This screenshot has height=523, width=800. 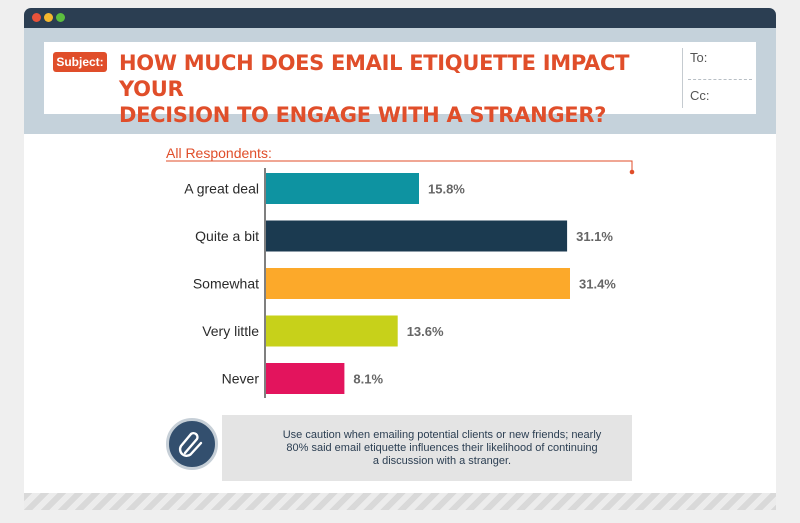 I want to click on bar-a-great-deal, so click(x=342, y=188).